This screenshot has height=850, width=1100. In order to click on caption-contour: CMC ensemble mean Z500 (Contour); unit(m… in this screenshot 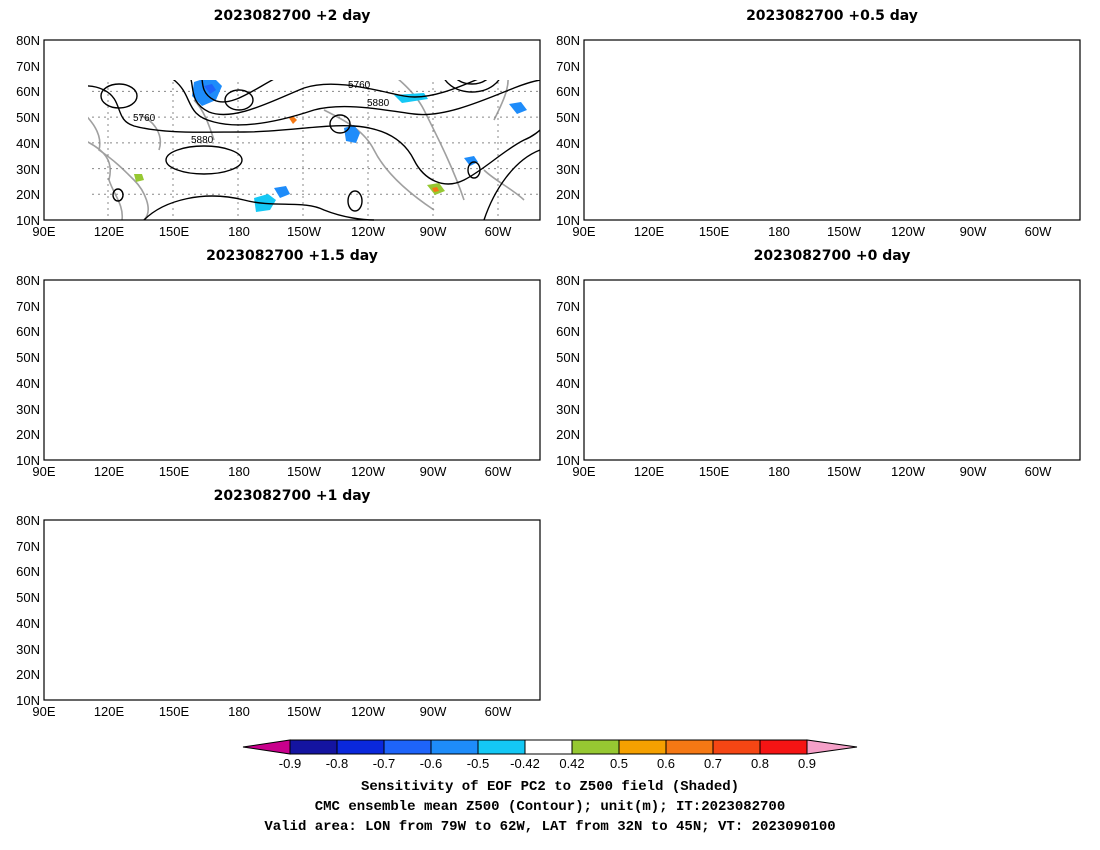, I will do `click(550, 807)`.